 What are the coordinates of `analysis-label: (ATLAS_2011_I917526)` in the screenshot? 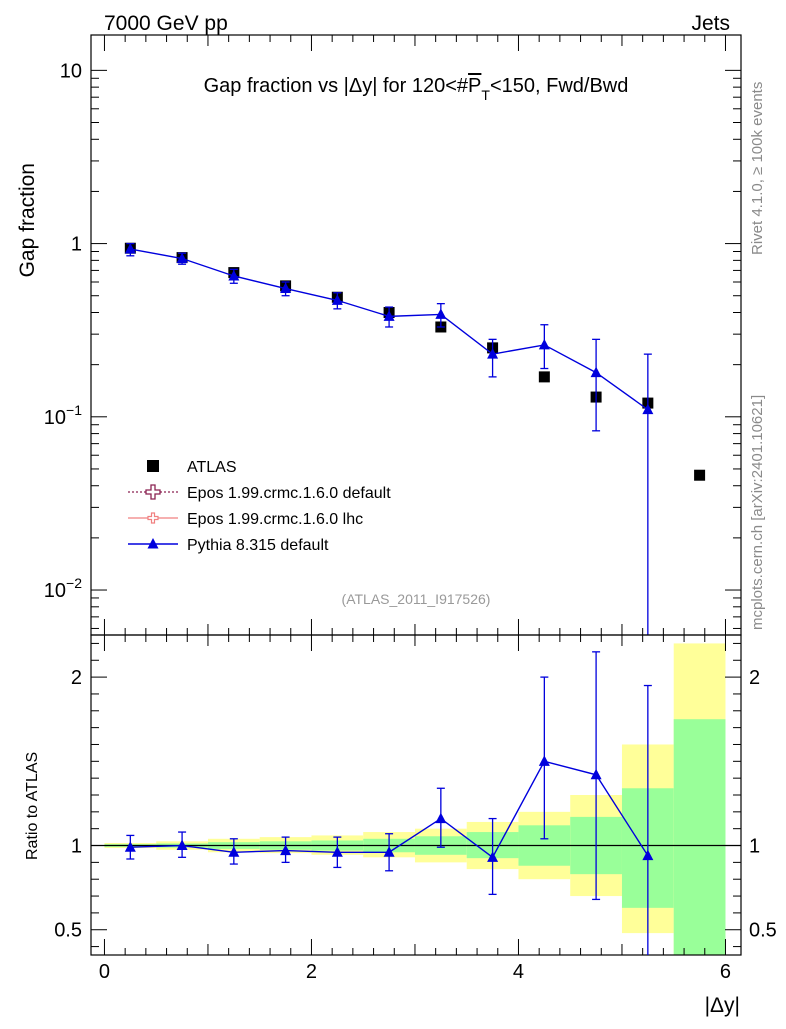 It's located at (416, 599).